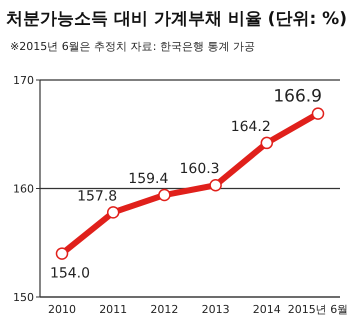 The image size is (350, 326). What do you see at coordinates (132, 46) in the screenshot?
I see `chart-subtitle: ※2015년 6월은 추정치 자료: 한국은행 통계 가공` at bounding box center [132, 46].